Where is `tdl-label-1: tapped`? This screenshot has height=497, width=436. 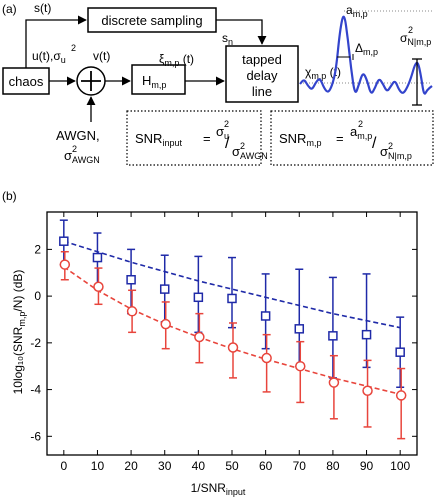 tdl-label-1: tapped is located at coordinates (262, 59).